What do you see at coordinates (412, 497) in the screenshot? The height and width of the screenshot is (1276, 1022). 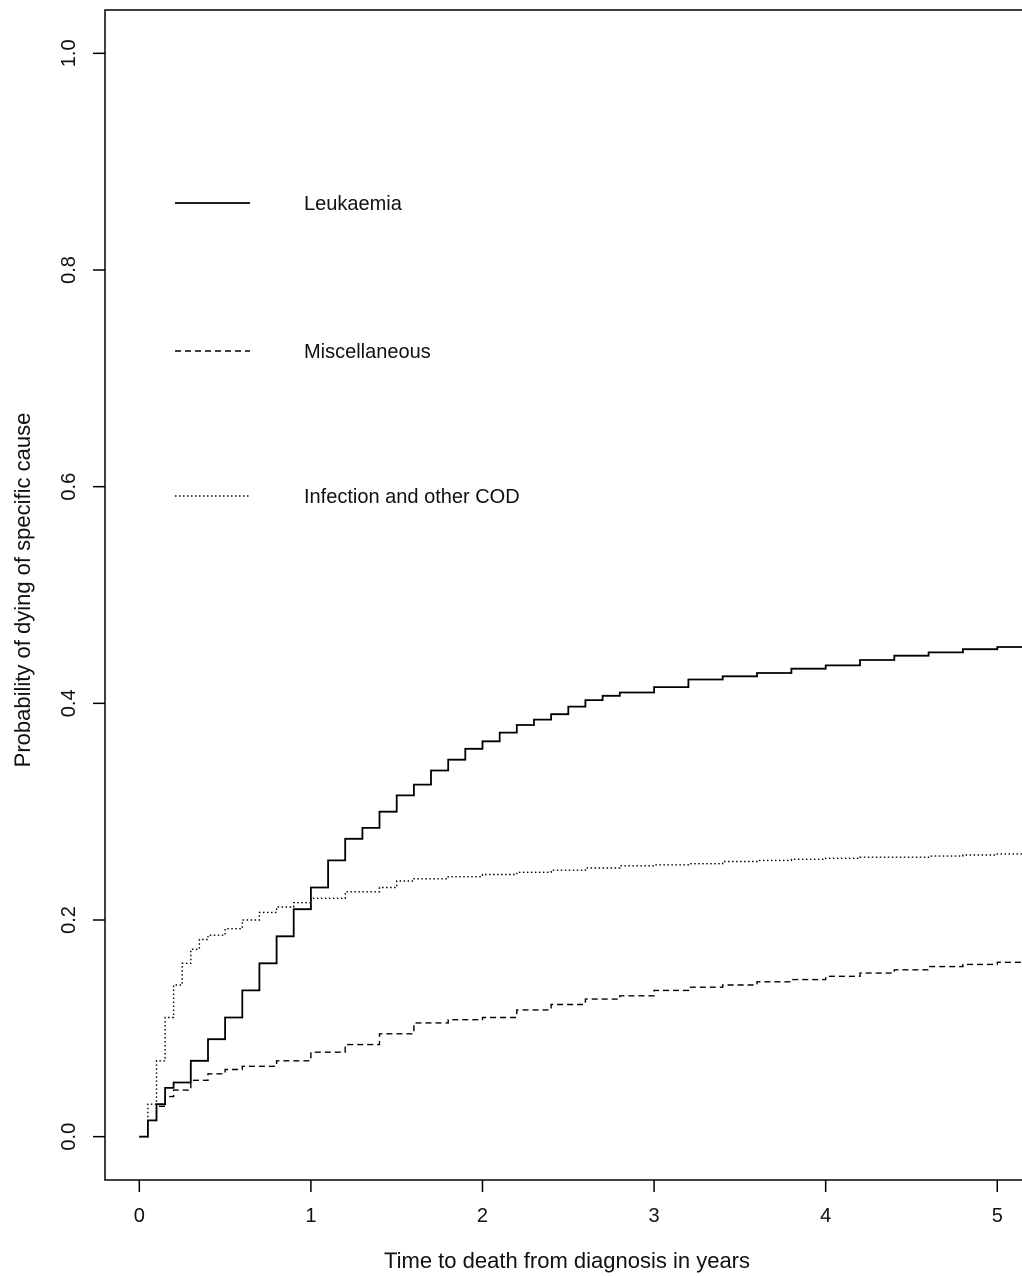 I see `legend-label: Infection and other COD` at bounding box center [412, 497].